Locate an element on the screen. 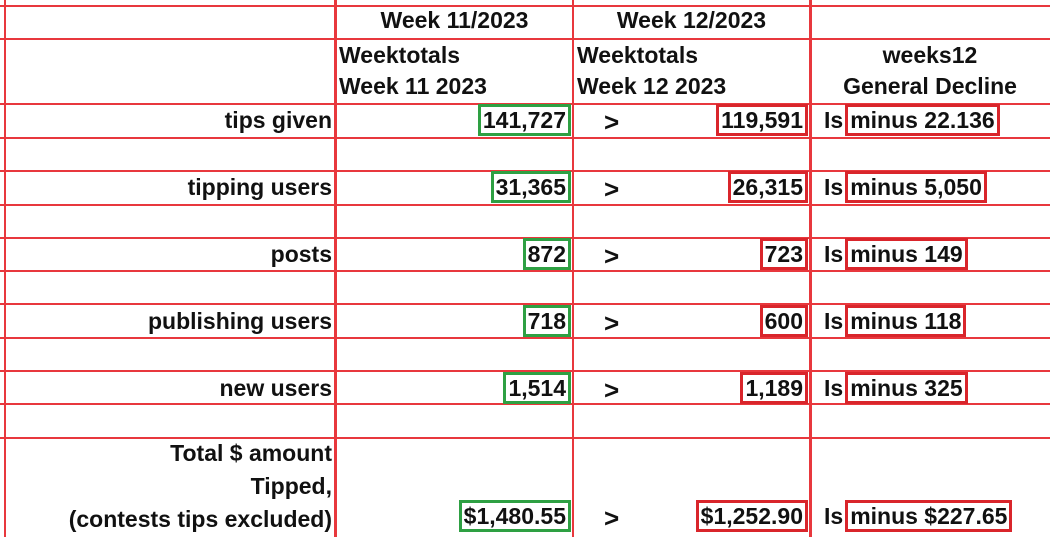 The height and width of the screenshot is (537, 1050). week12-value: $1,252.90 is located at coordinates (751, 516).